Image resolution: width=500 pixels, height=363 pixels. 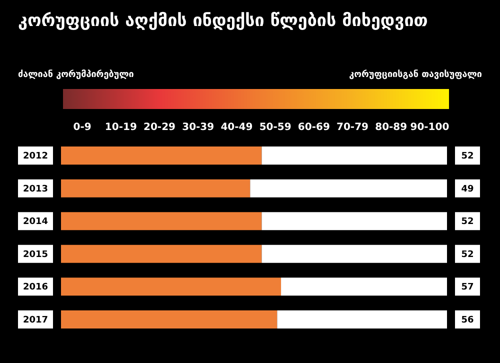 What do you see at coordinates (35, 222) in the screenshot?
I see `y-tick-label: 2014` at bounding box center [35, 222].